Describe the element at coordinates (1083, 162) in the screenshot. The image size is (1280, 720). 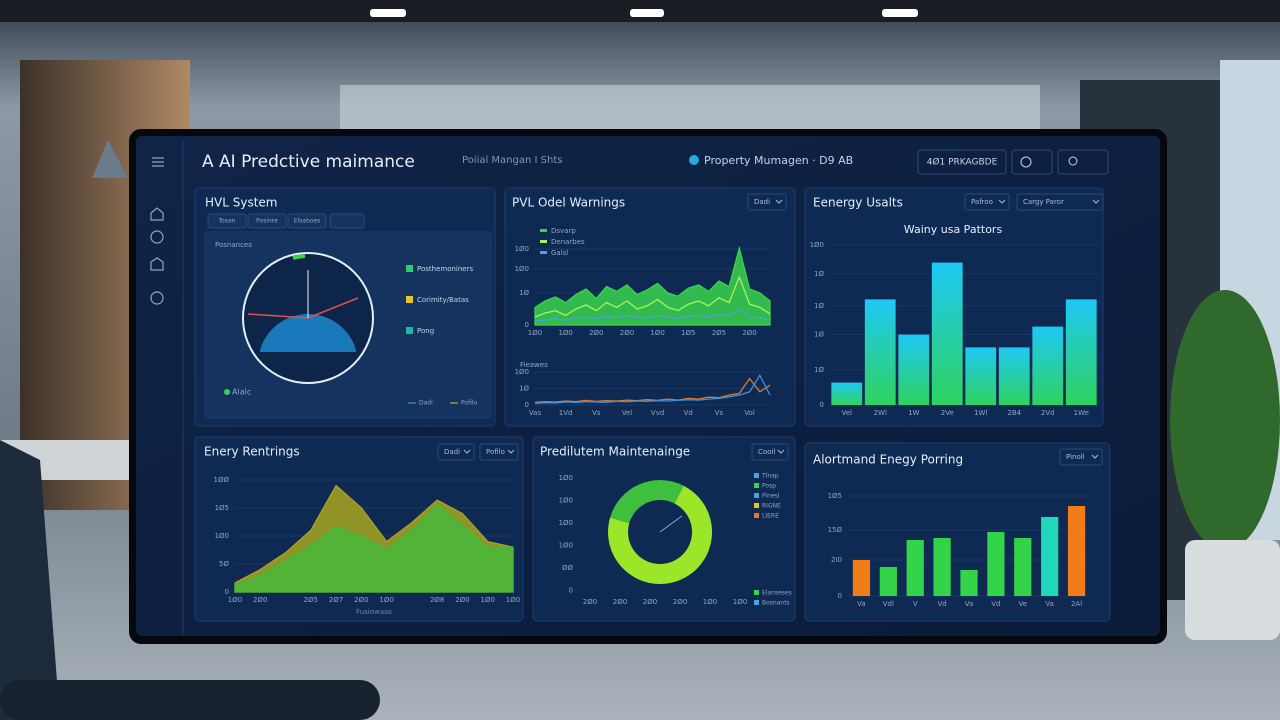
I see `search-button` at that location.